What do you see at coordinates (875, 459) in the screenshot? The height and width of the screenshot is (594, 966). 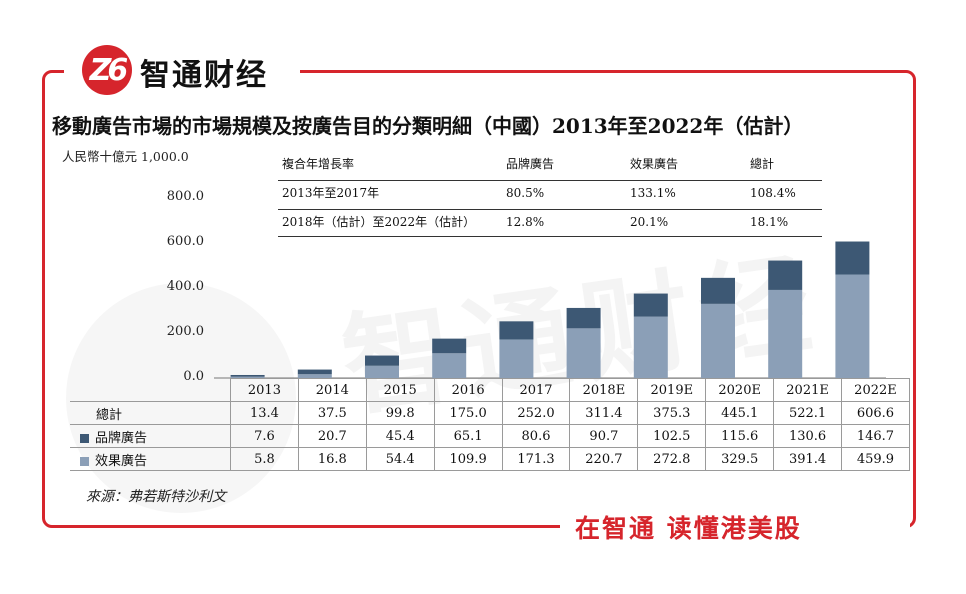 I see `table-cell: 459.9` at bounding box center [875, 459].